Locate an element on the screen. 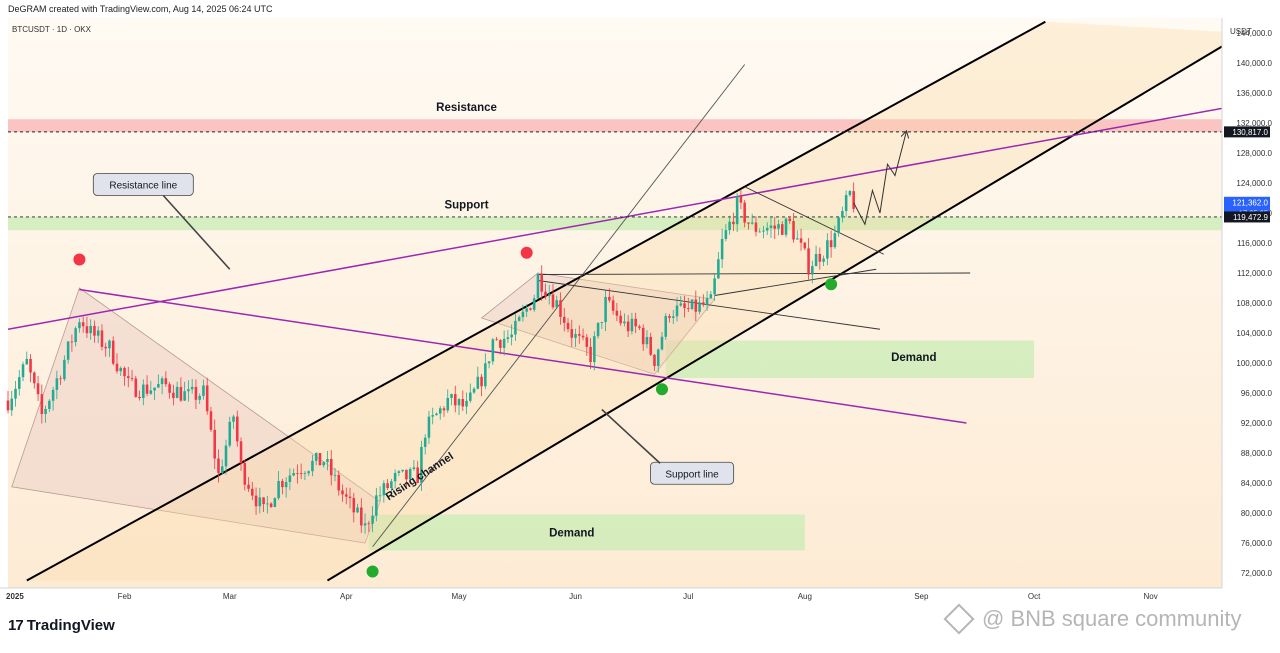 The width and height of the screenshot is (1280, 653). tradingview-logo-text: TradingView is located at coordinates (70, 625).